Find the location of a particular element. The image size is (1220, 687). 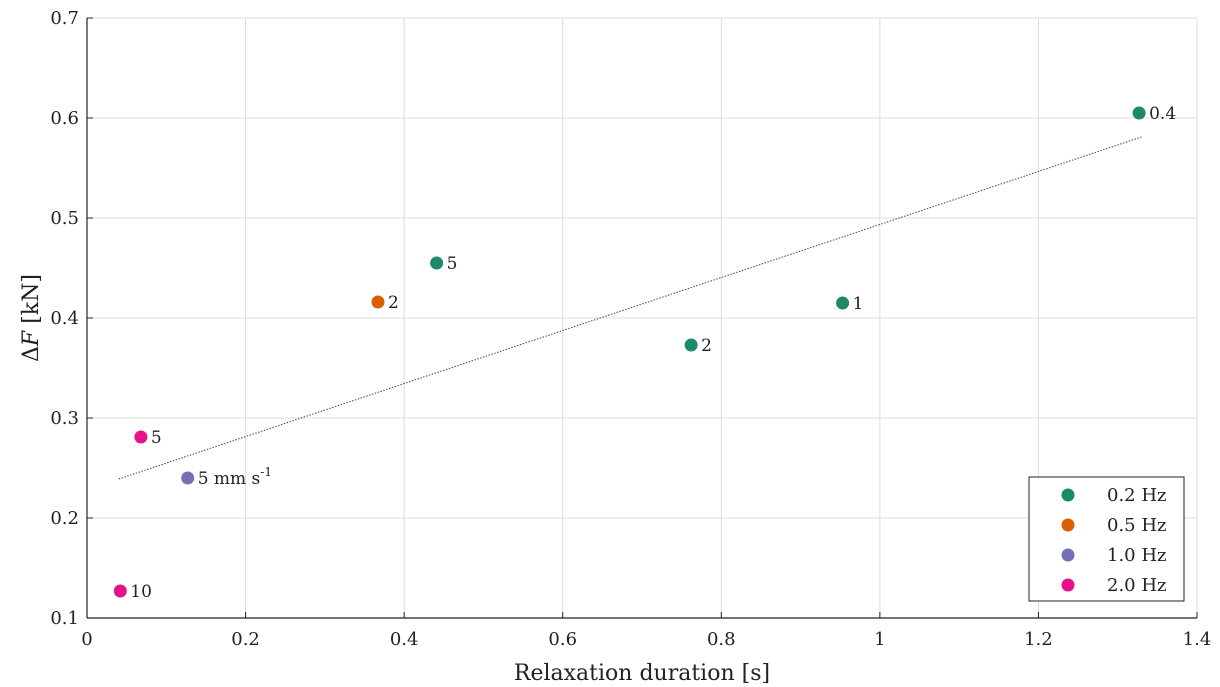

data-point-label: 10 is located at coordinates (141, 592).